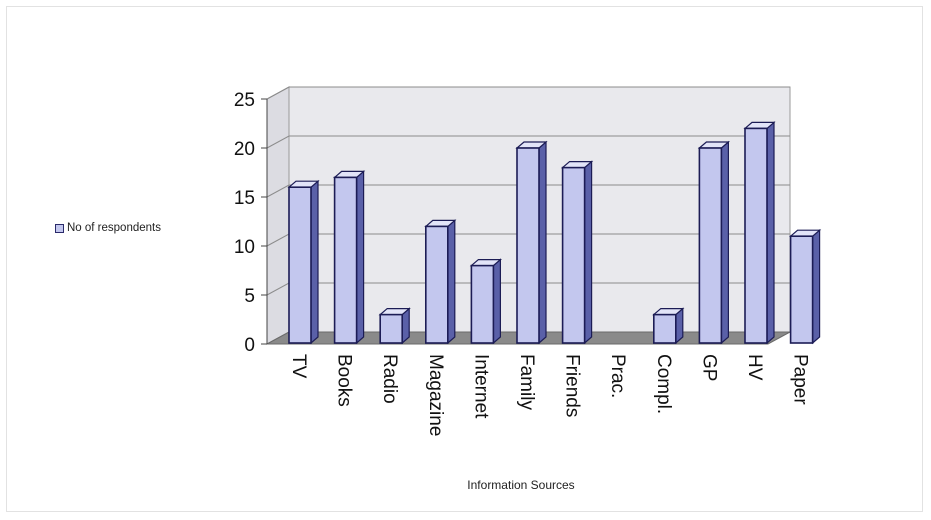 This screenshot has height=520, width=931. I want to click on x-tick-label: Compl., so click(663, 384).